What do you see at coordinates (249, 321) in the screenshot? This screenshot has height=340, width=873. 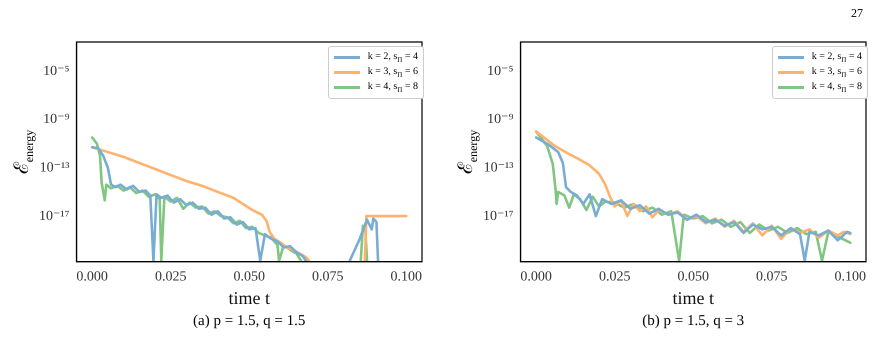 I see `text: (a) p = 1.5, q = 1.5` at bounding box center [249, 321].